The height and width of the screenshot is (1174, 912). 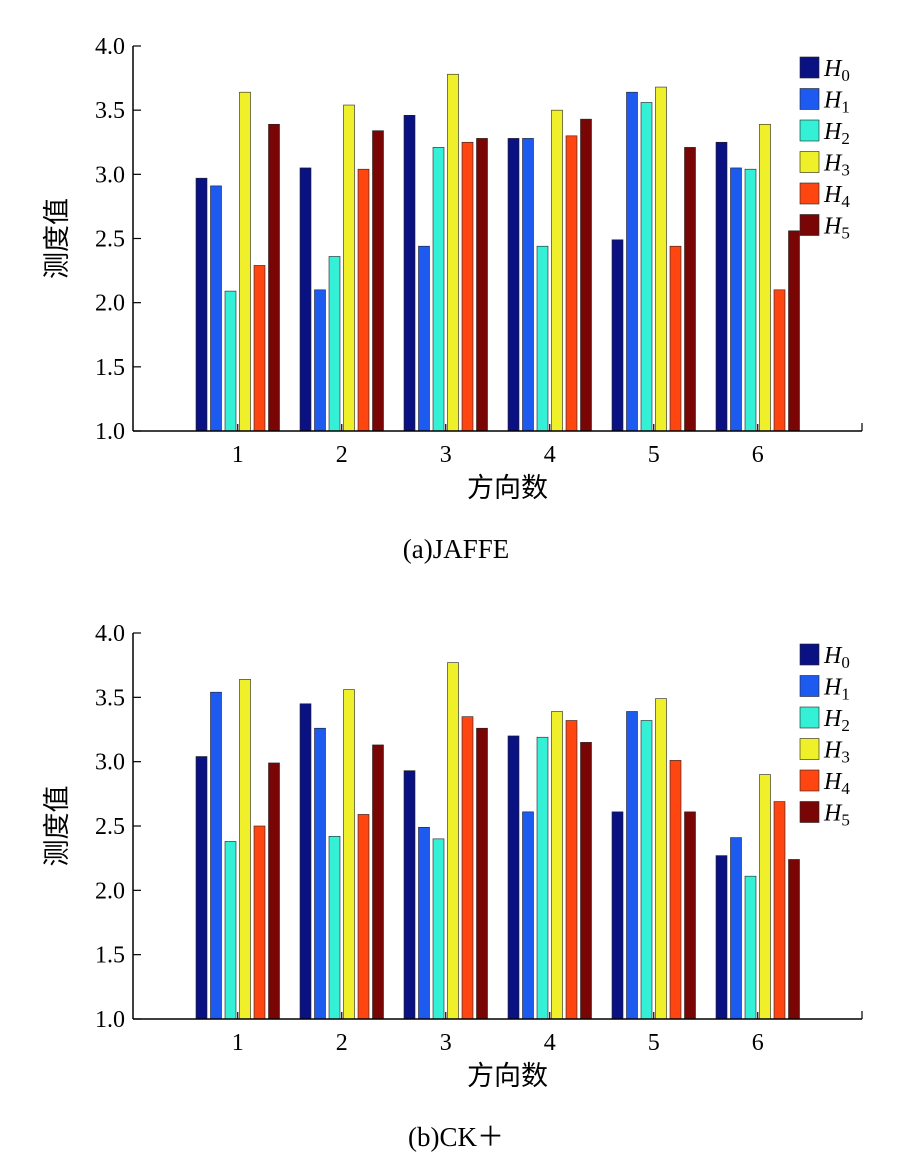 I want to click on y-tick-label: 2.0, so click(x=110, y=891).